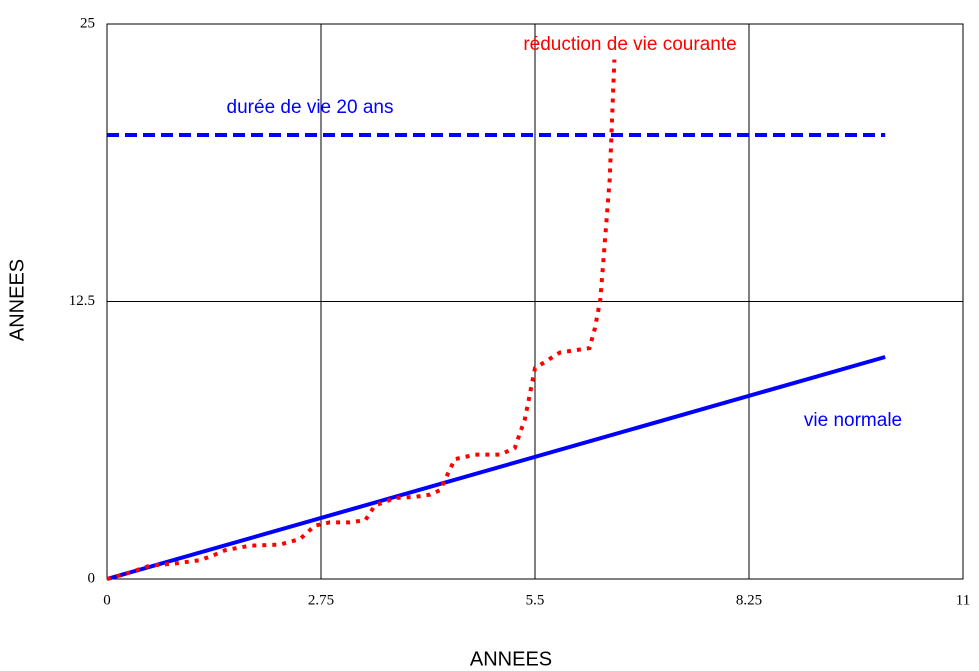 The image size is (979, 671). I want to click on series-label: durée de vie 20 ans, so click(310, 107).